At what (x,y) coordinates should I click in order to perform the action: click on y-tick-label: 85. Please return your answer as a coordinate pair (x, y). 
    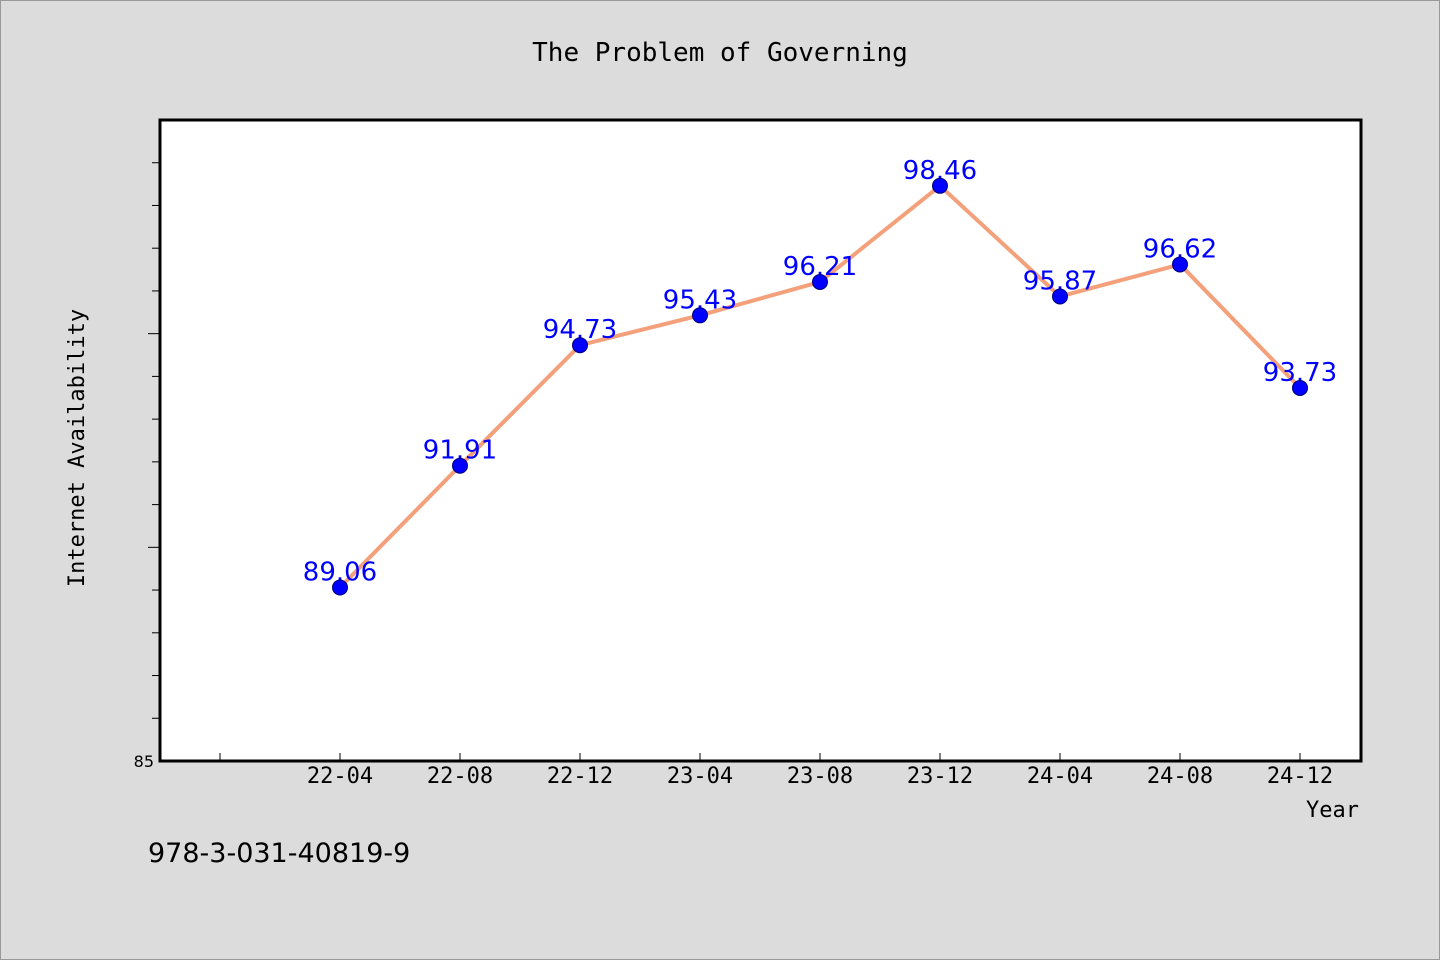
    Looking at the image, I should click on (144, 761).